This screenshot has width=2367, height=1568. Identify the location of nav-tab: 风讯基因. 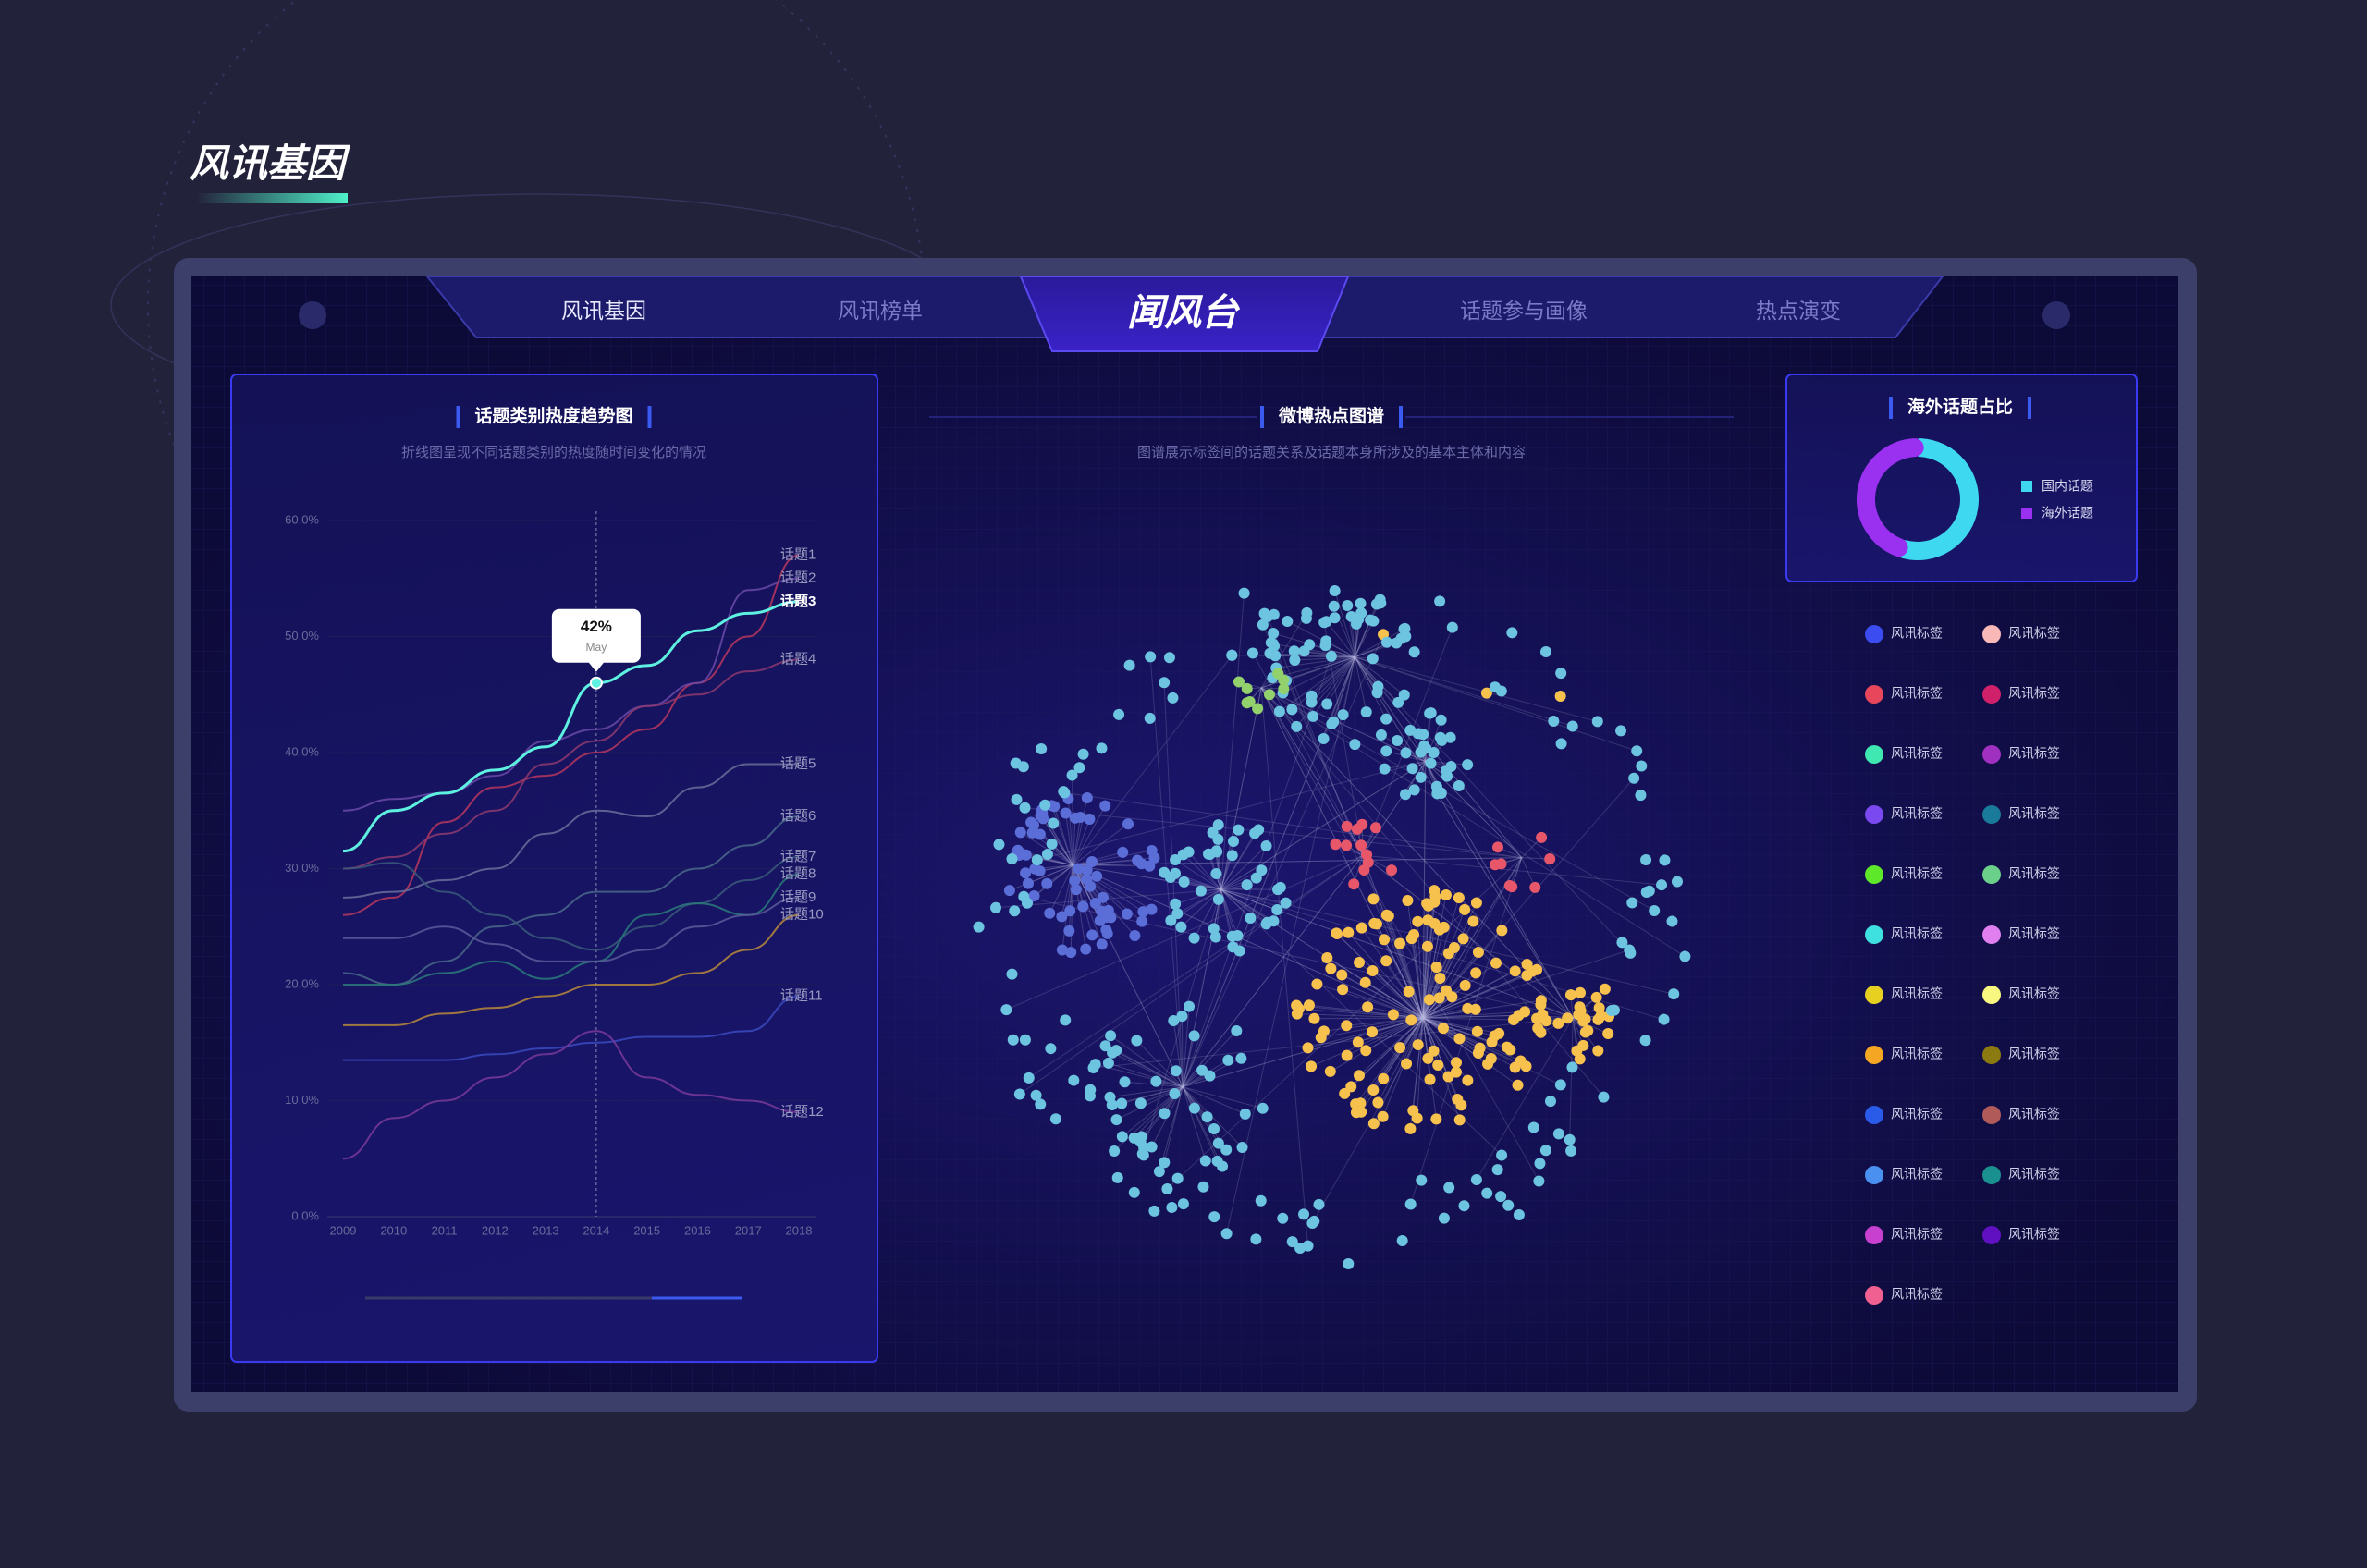
(603, 311).